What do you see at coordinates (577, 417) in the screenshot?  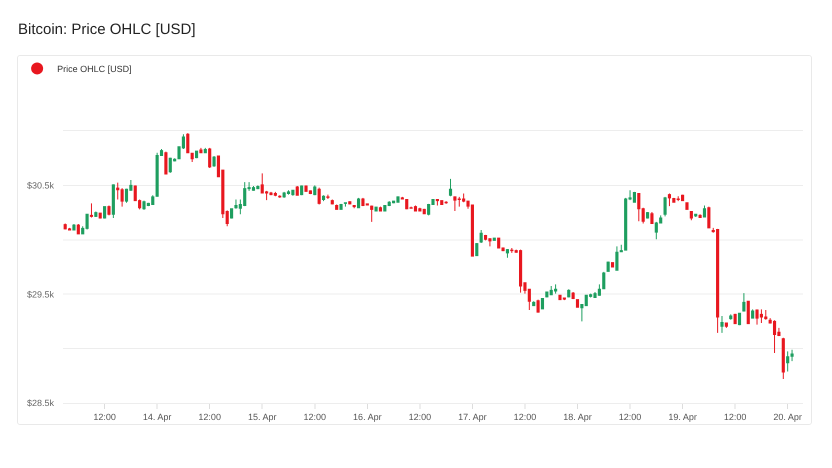 I see `x-tick-label: 18. Apr` at bounding box center [577, 417].